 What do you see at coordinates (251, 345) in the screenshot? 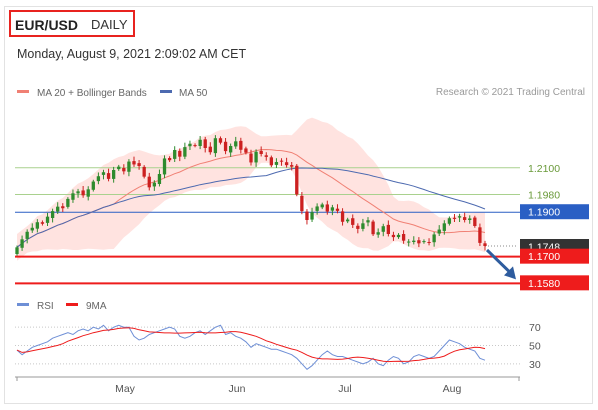
I see `rsi-9ma-line` at bounding box center [251, 345].